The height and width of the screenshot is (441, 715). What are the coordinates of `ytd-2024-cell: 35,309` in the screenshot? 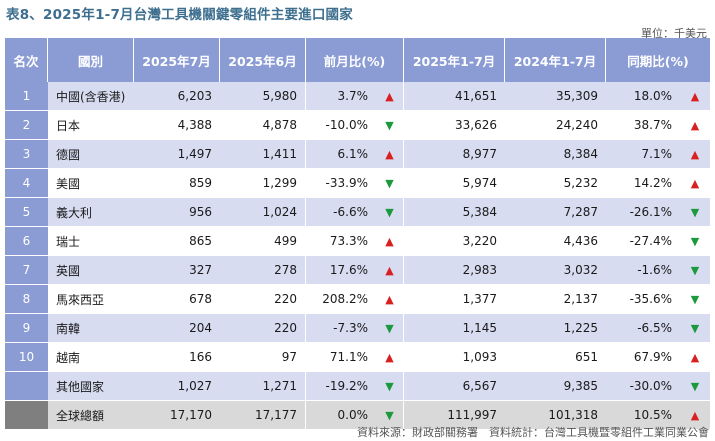 It's located at (556, 96).